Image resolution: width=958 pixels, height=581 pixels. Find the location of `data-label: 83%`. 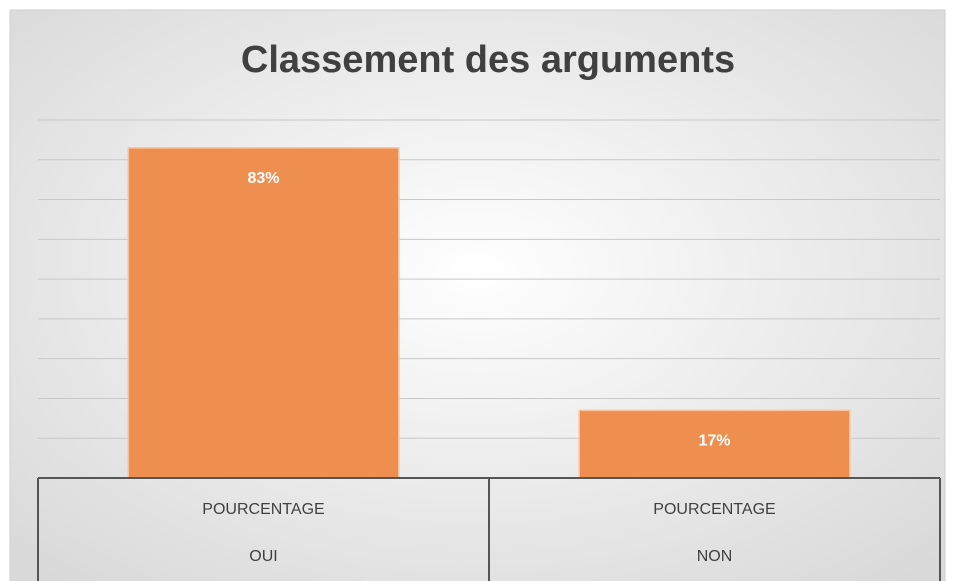

data-label: 83% is located at coordinates (263, 178).